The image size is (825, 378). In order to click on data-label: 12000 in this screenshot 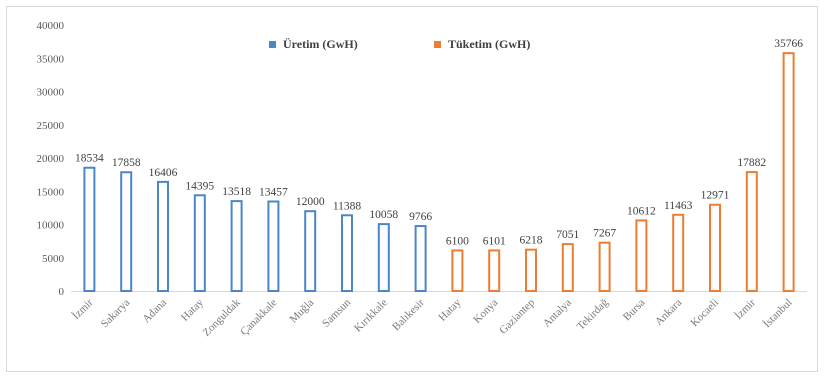, I will do `click(310, 202)`.